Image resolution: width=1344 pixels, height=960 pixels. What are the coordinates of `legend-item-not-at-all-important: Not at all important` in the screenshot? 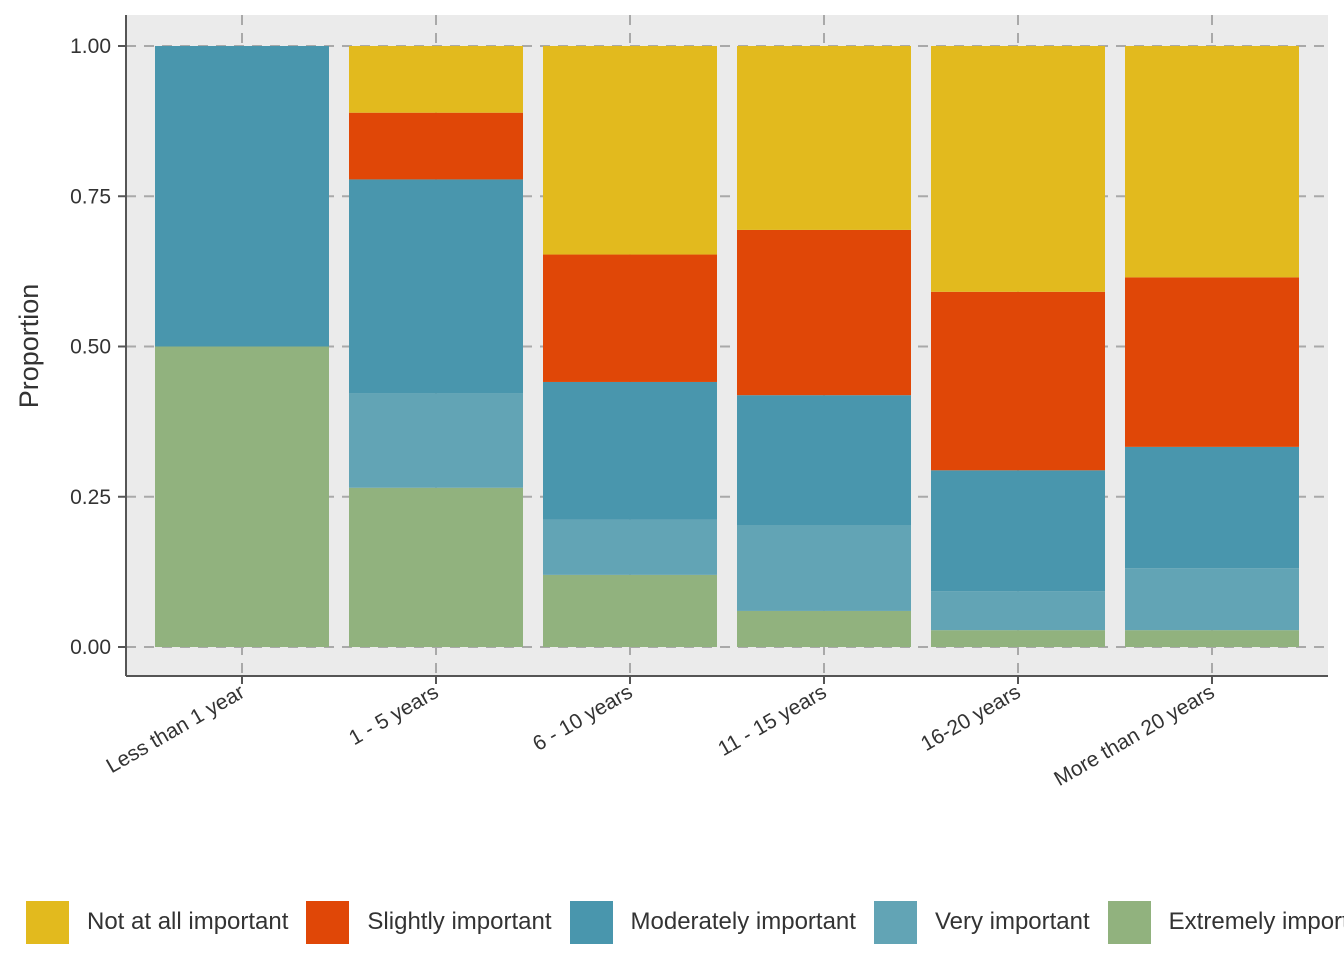 It's located at (157, 922).